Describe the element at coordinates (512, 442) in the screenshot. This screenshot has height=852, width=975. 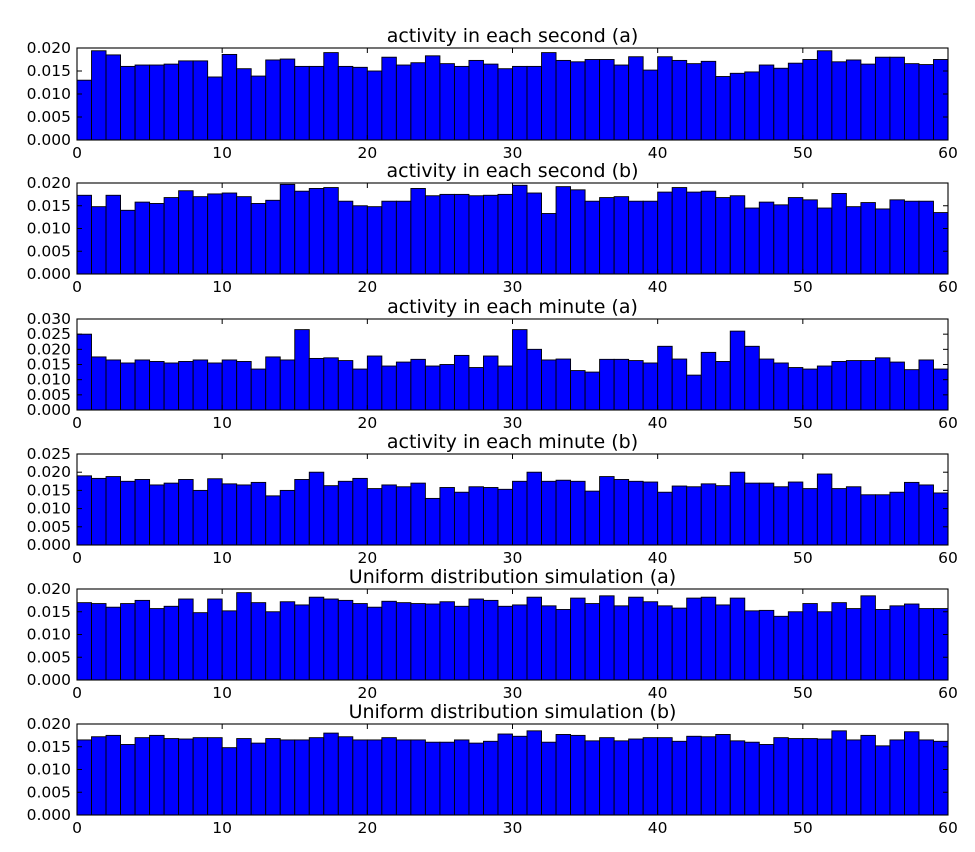
I see `panel-title: activity in each minute (b)` at that location.